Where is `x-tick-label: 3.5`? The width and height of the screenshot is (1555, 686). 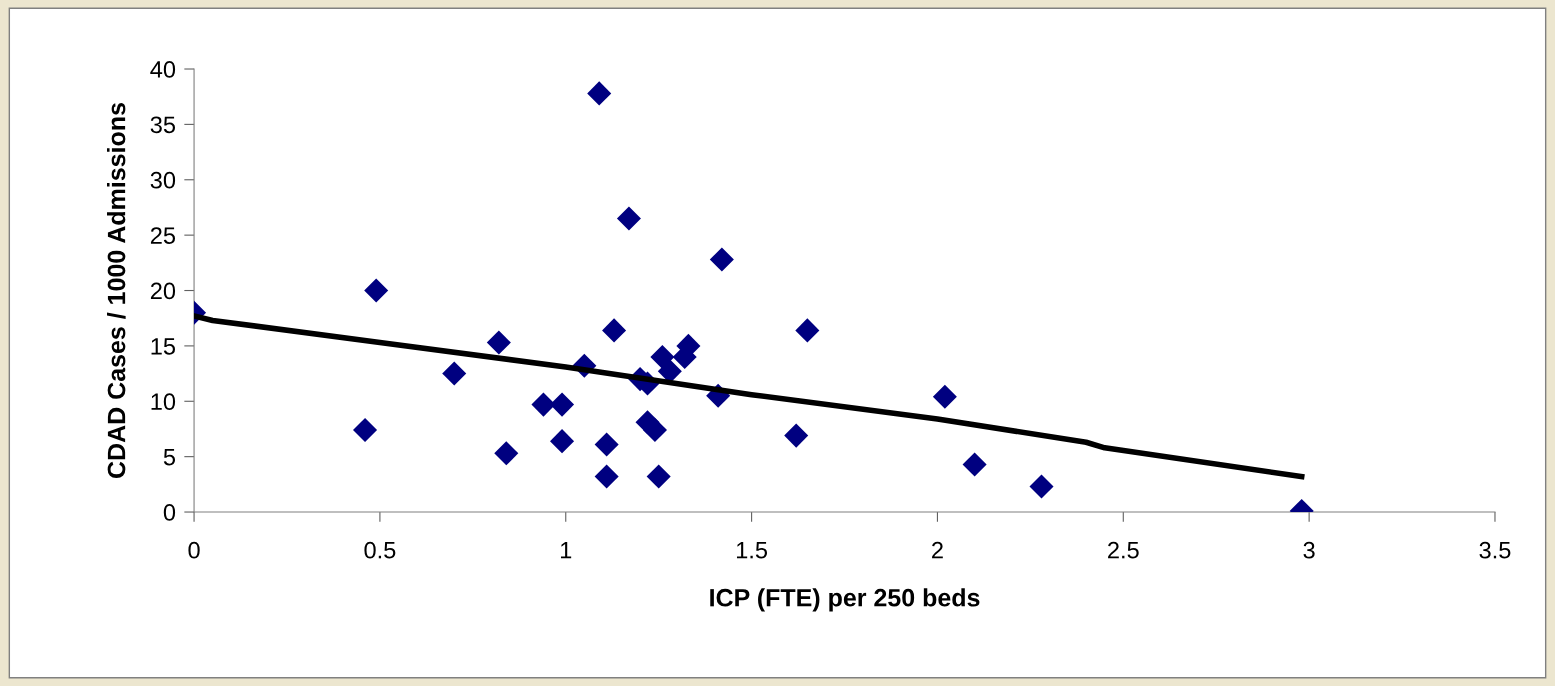 x-tick-label: 3.5 is located at coordinates (1495, 550).